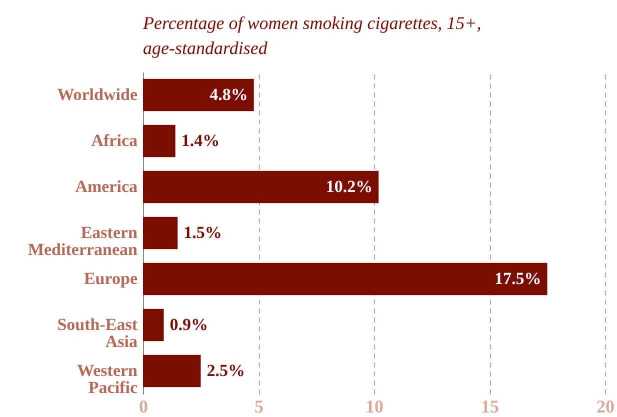 This screenshot has width=617, height=417. I want to click on data-label: 4.8%, so click(229, 94).